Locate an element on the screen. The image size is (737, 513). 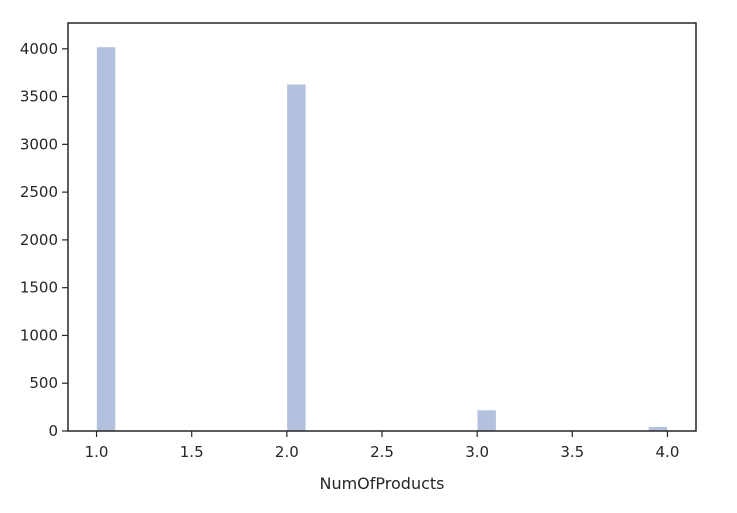
x-axis-ticks: 1.0 1.5 2.0 2.5 3.0 3.5 4.0 is located at coordinates (382, 446).